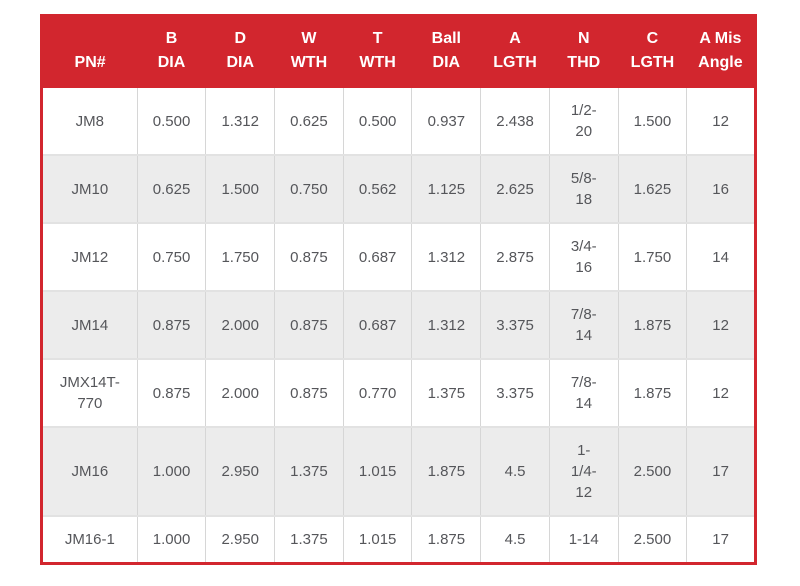 This screenshot has height=586, width=800. What do you see at coordinates (446, 122) in the screenshot?
I see `table-cell: 0.937` at bounding box center [446, 122].